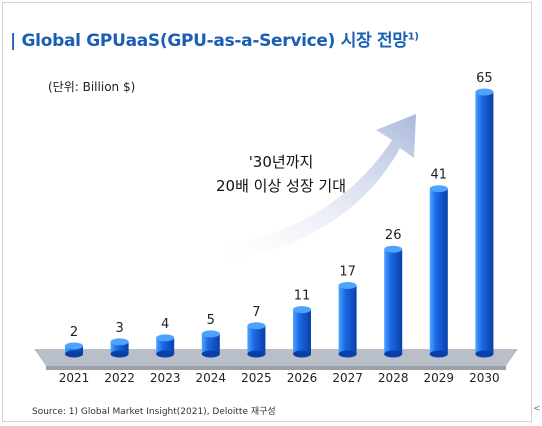 The image size is (542, 426). I want to click on data-label: 7, so click(256, 312).